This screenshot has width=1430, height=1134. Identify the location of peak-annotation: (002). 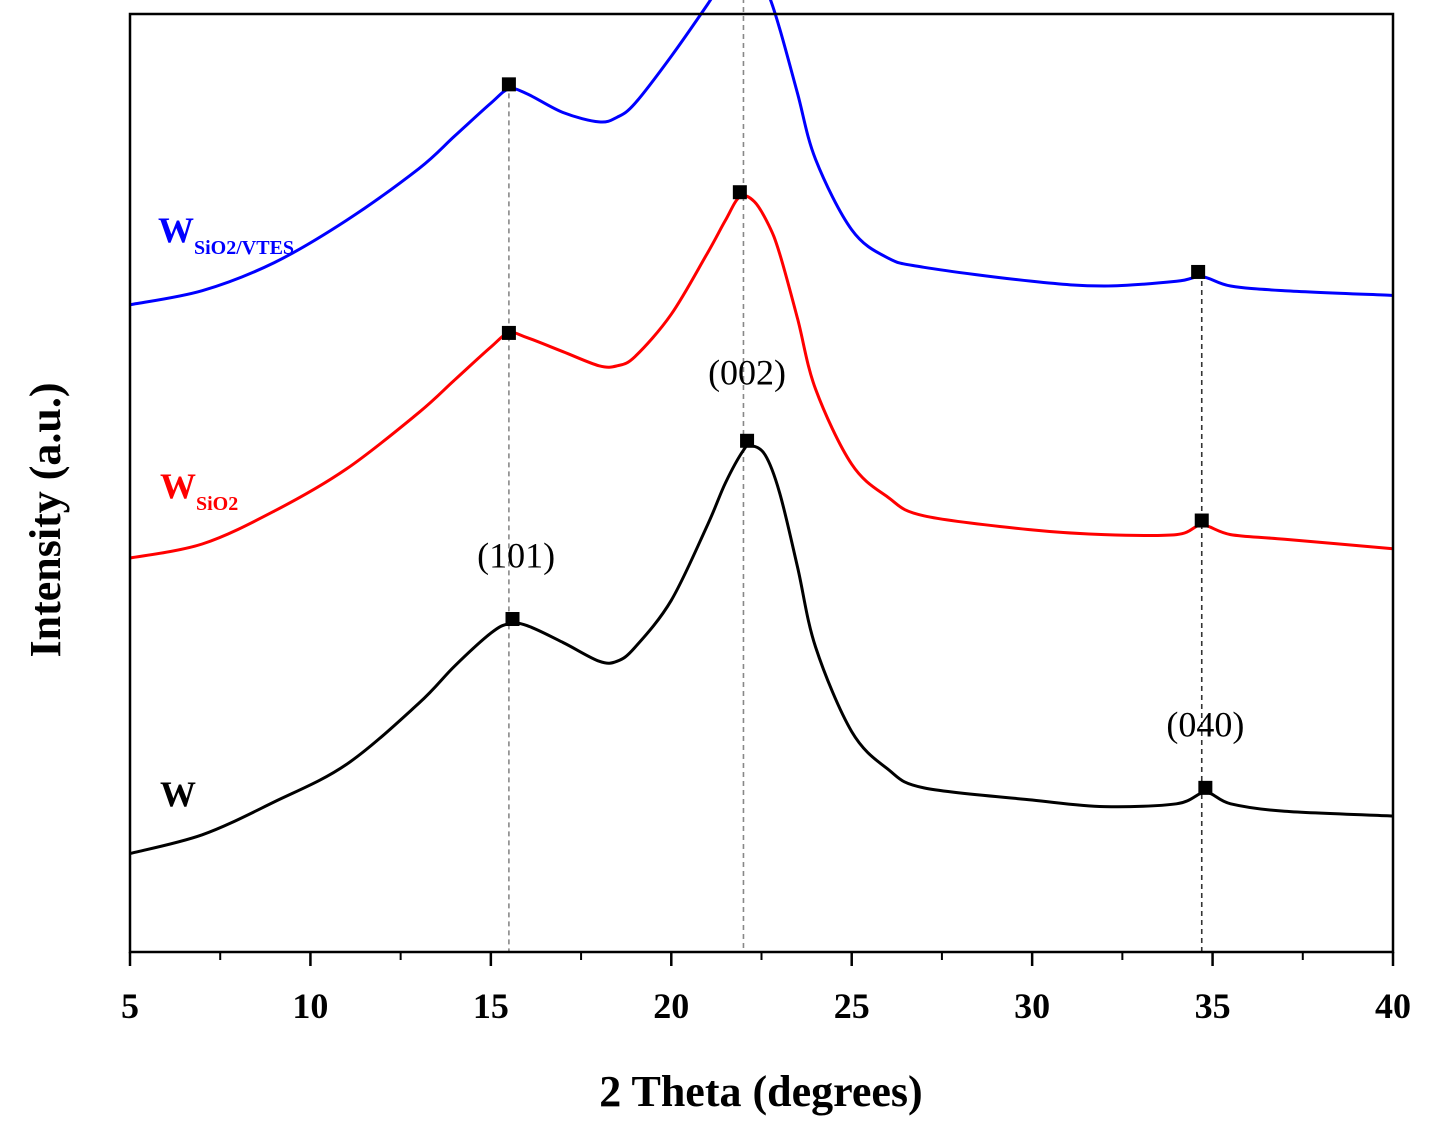
(747, 373).